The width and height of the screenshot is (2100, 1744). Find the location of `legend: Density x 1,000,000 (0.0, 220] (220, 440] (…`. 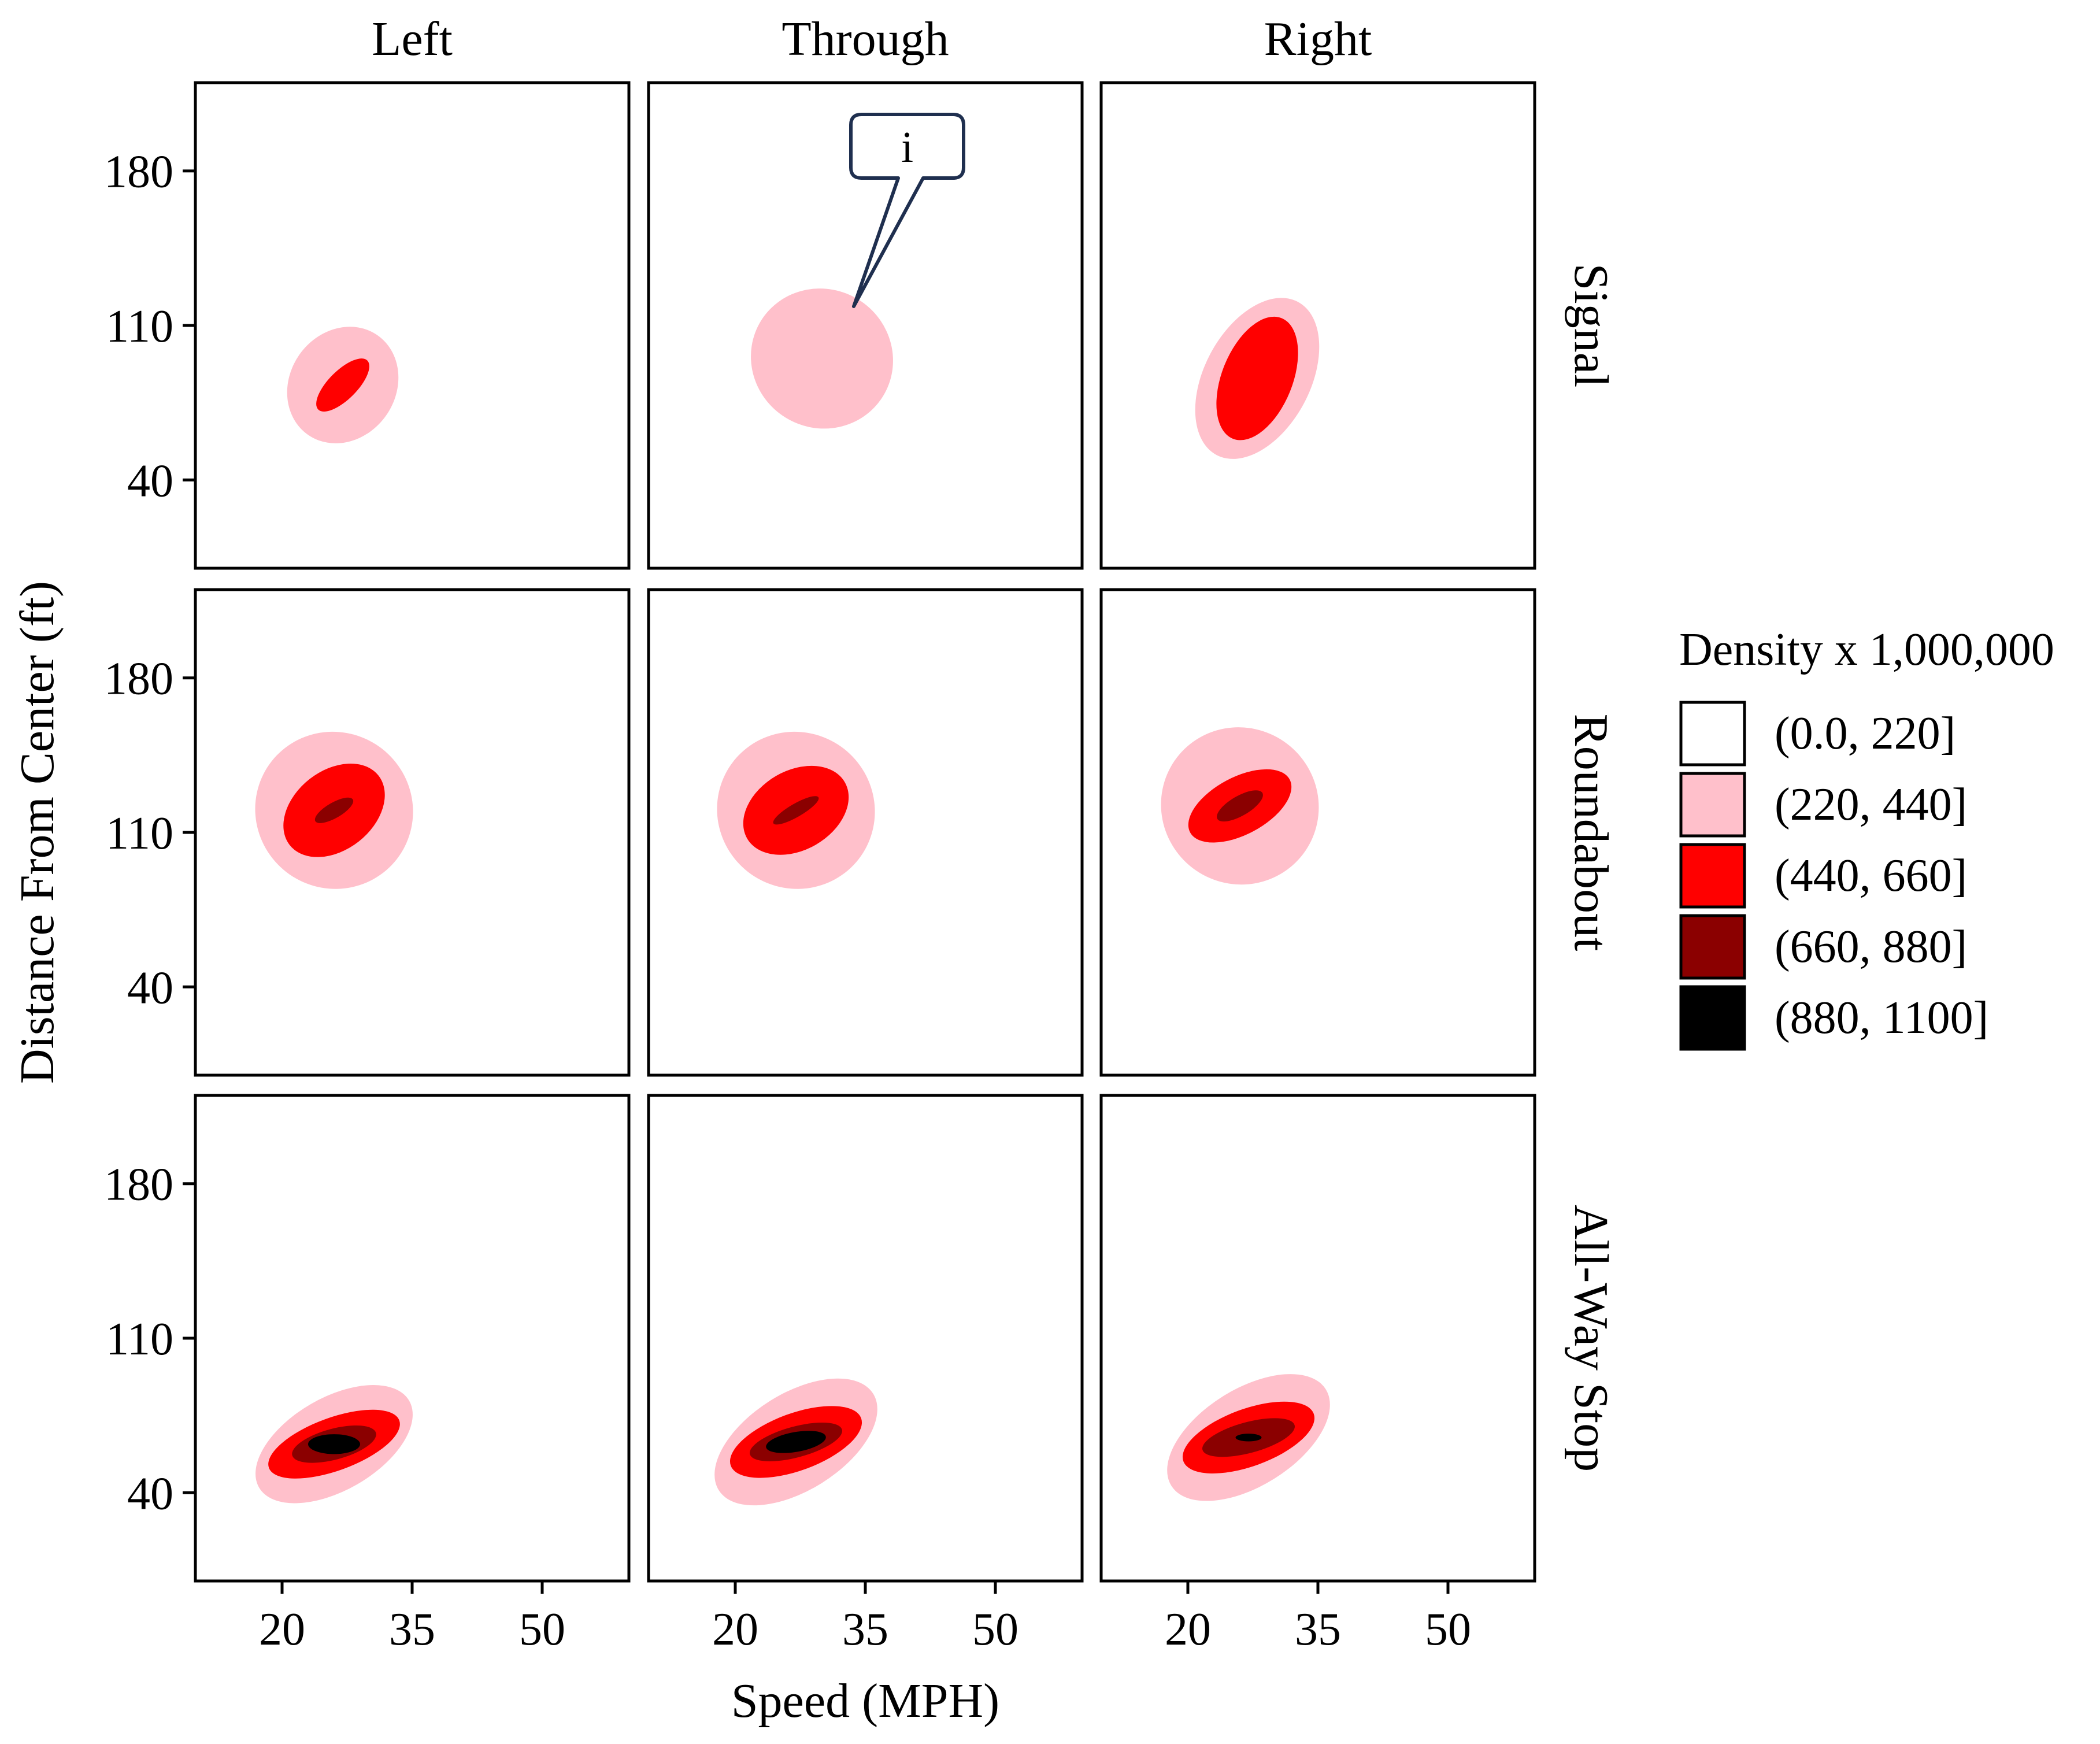

legend: Density x 1,000,000 (0.0, 220] (220, 440] (… is located at coordinates (1867, 837).